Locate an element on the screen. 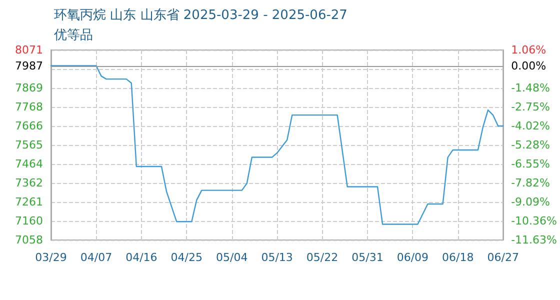  y2-tick-label: -10.36% is located at coordinates (534, 221).